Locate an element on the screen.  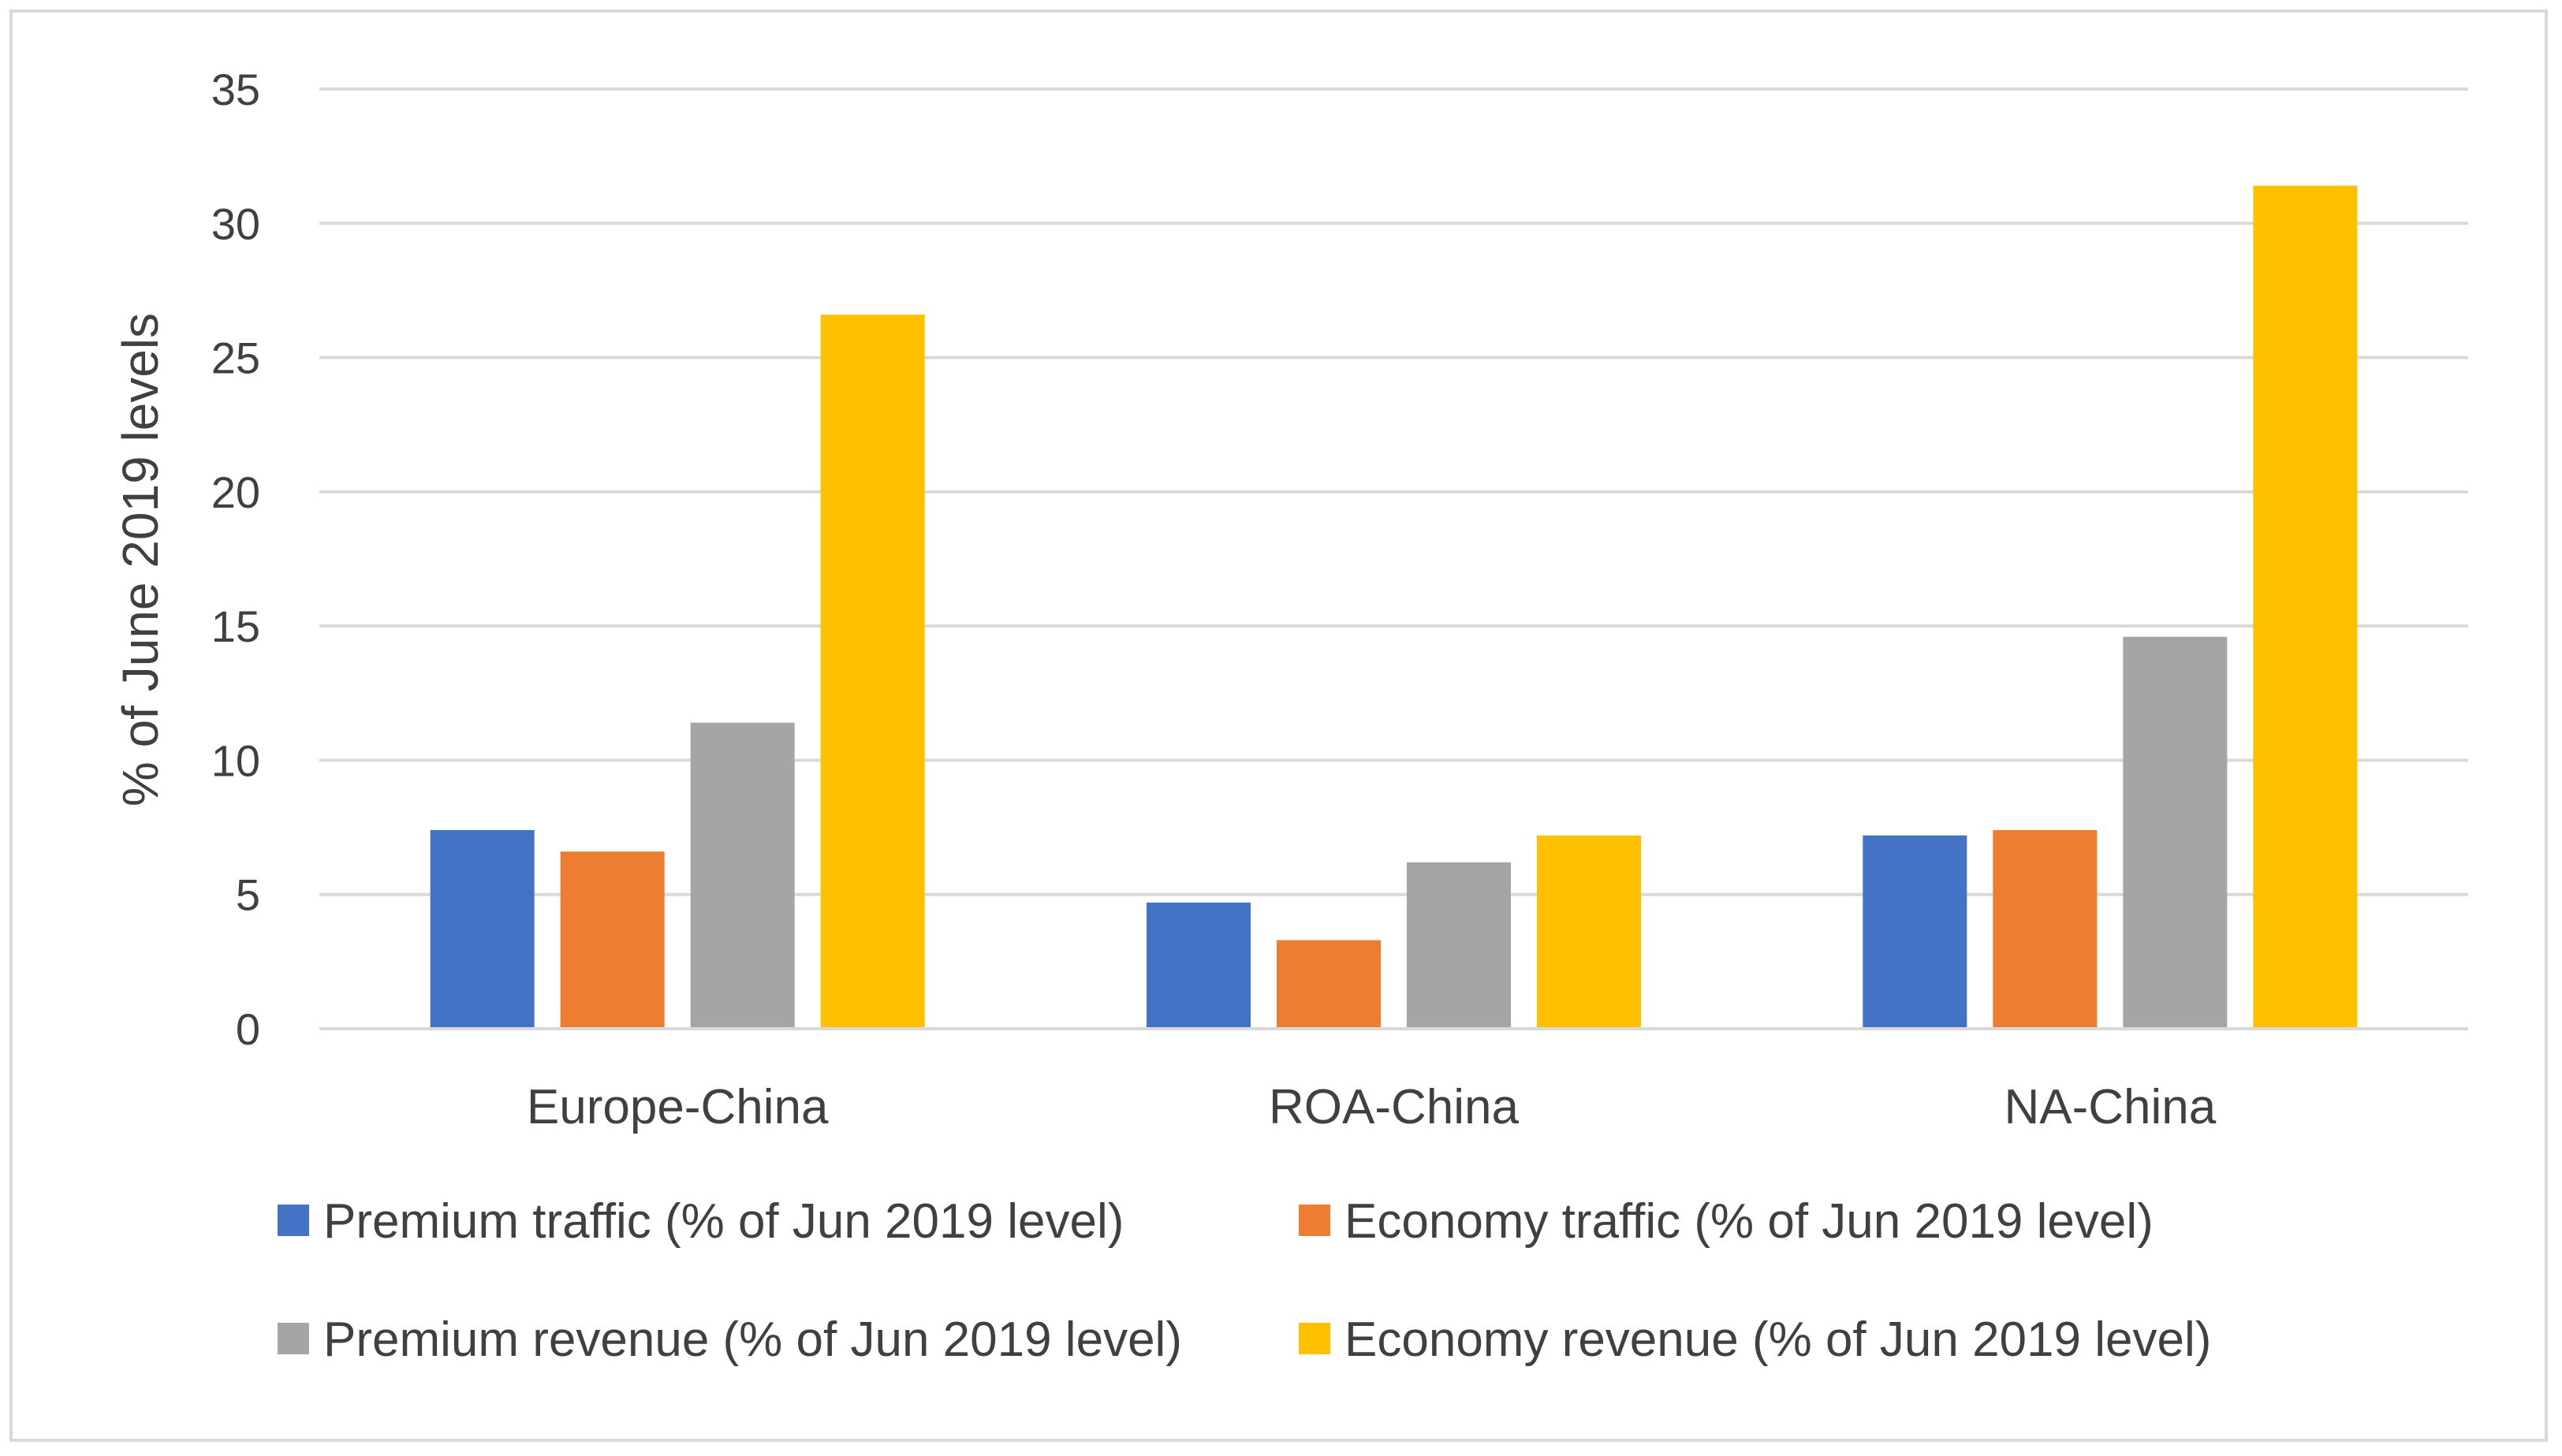
y-tick-label-0: 0 is located at coordinates (248, 1029).